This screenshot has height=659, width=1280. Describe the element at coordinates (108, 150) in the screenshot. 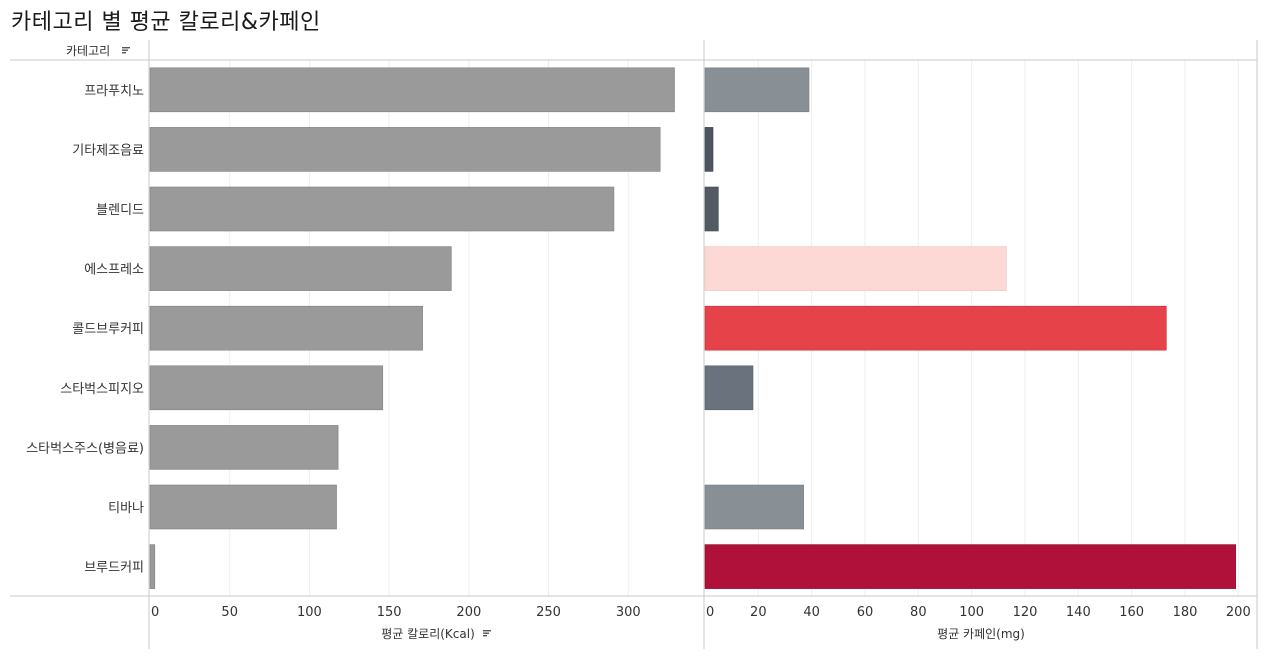

I see `category-label: 기타제조음료` at that location.